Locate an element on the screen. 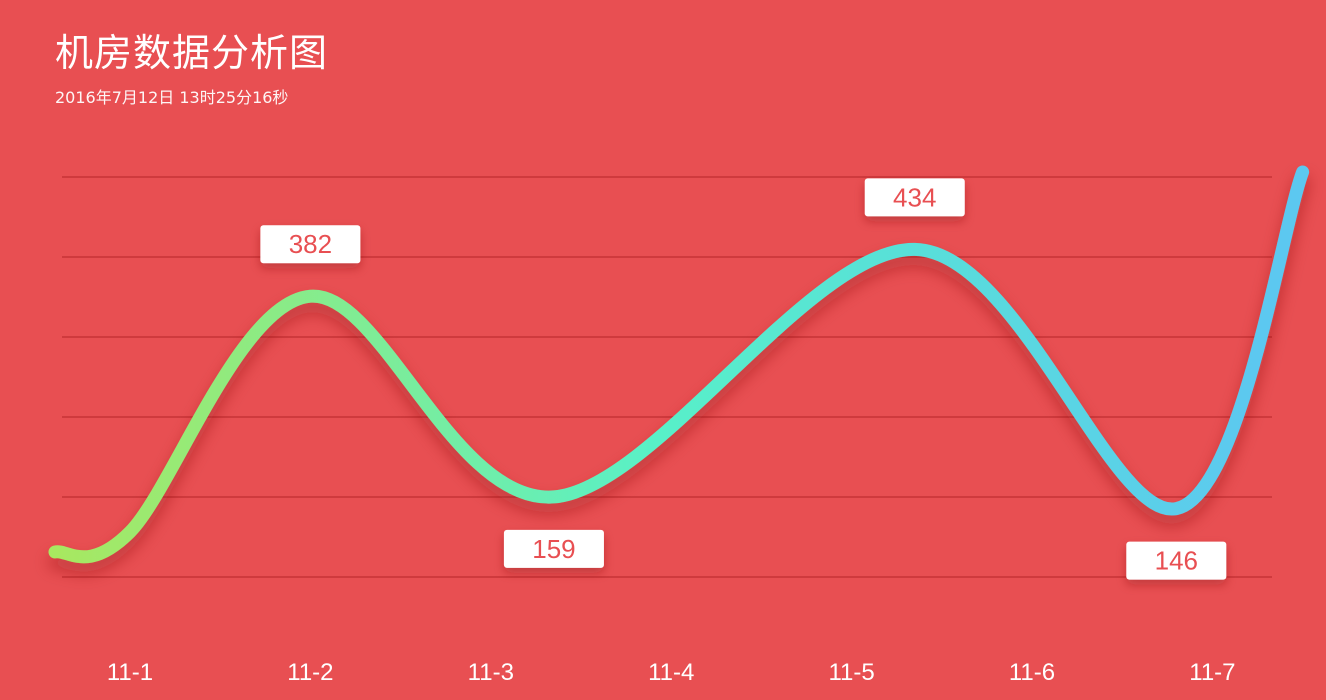 The image size is (1326, 700). x-tick-label: 11-2 is located at coordinates (310, 672).